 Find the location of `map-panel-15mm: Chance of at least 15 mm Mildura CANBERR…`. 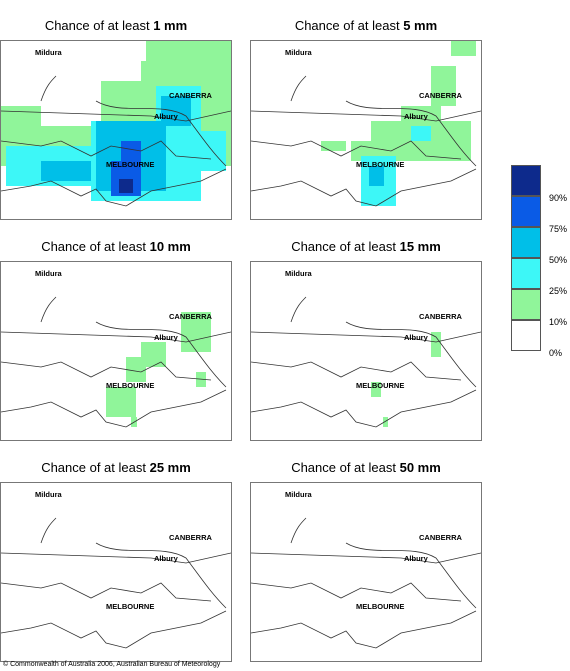

map-panel-15mm: Chance of at least 15 mm Mildura CANBERR… is located at coordinates (366, 341).